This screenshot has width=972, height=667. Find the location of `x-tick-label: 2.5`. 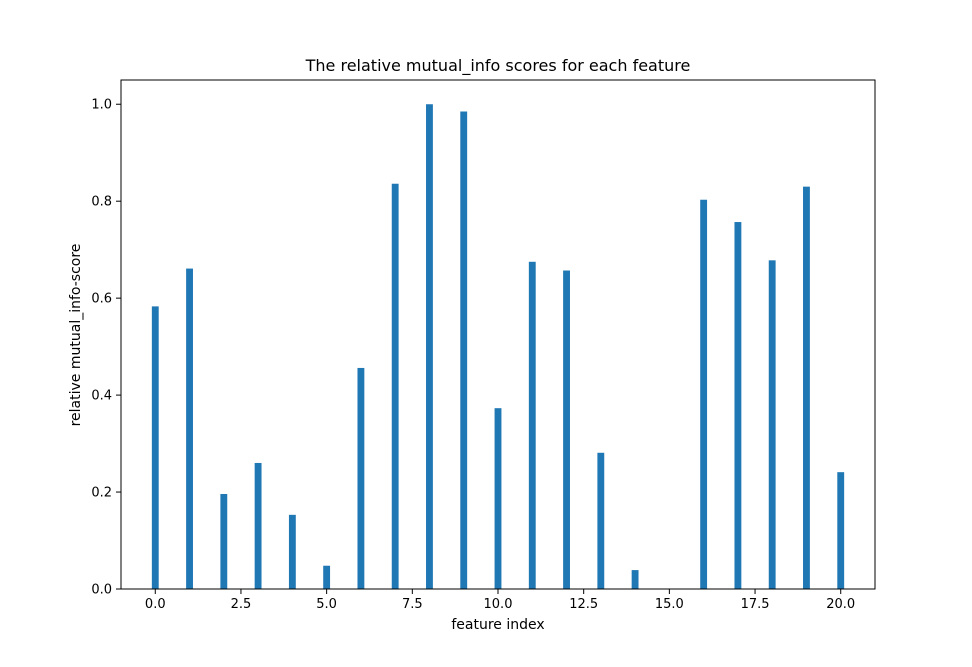

x-tick-label: 2.5 is located at coordinates (241, 604).